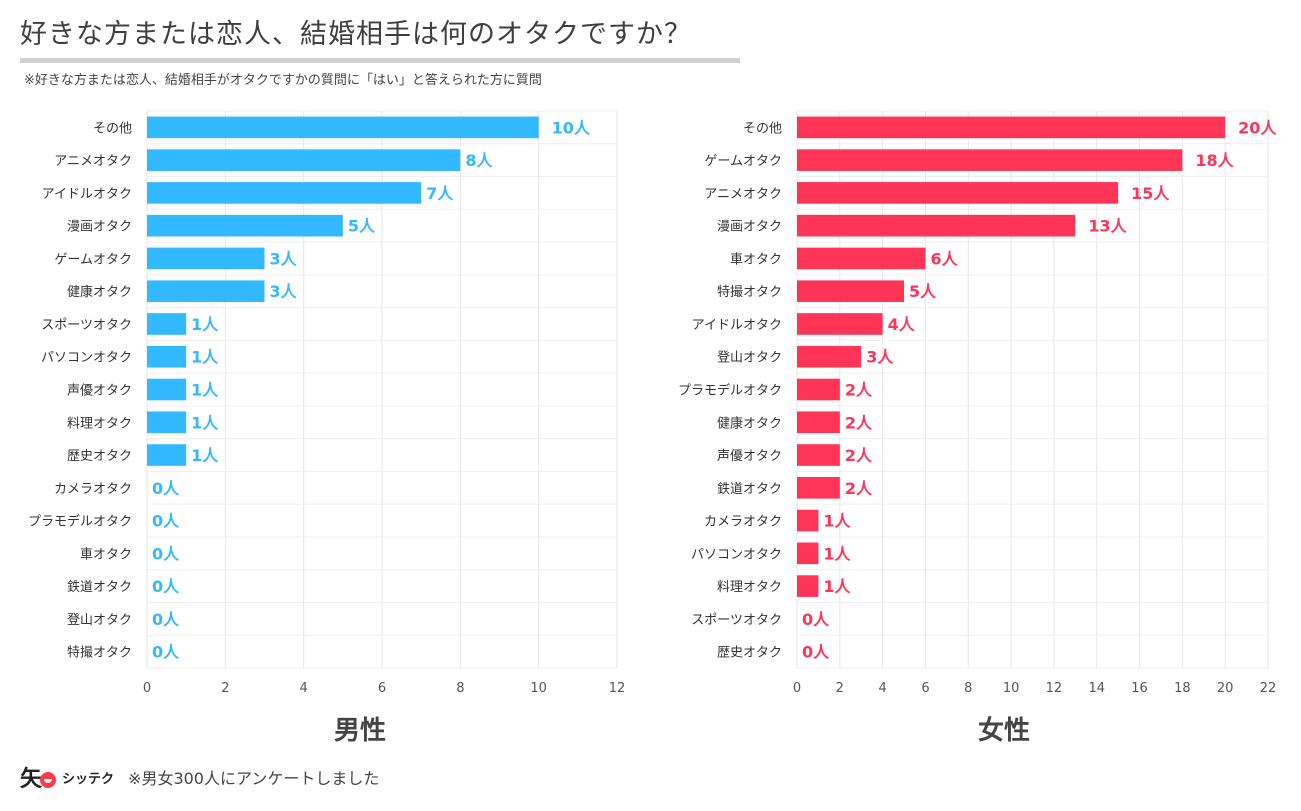 The height and width of the screenshot is (811, 1301). Describe the element at coordinates (882, 688) in the screenshot. I see `chart-2-x-tick-label: 4` at that location.